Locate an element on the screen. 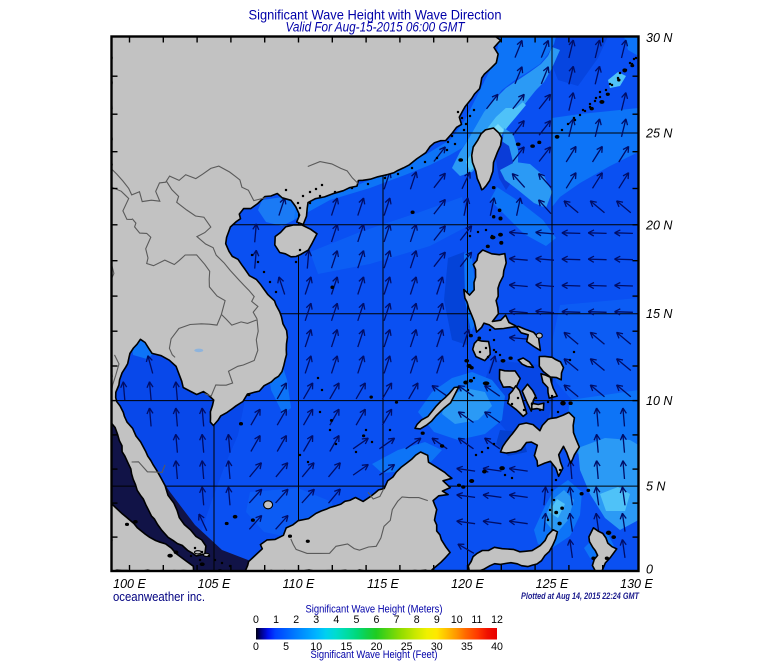  svg-text: 25 N is located at coordinates (659, 134).